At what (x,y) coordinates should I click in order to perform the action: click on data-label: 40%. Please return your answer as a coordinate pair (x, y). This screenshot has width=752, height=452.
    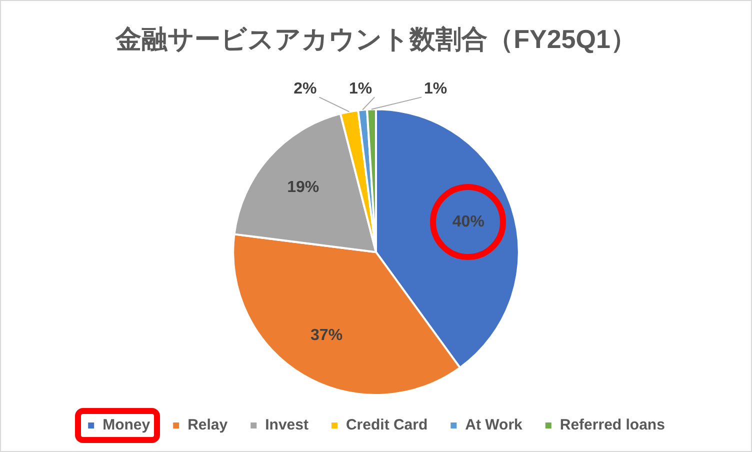
    Looking at the image, I should click on (468, 221).